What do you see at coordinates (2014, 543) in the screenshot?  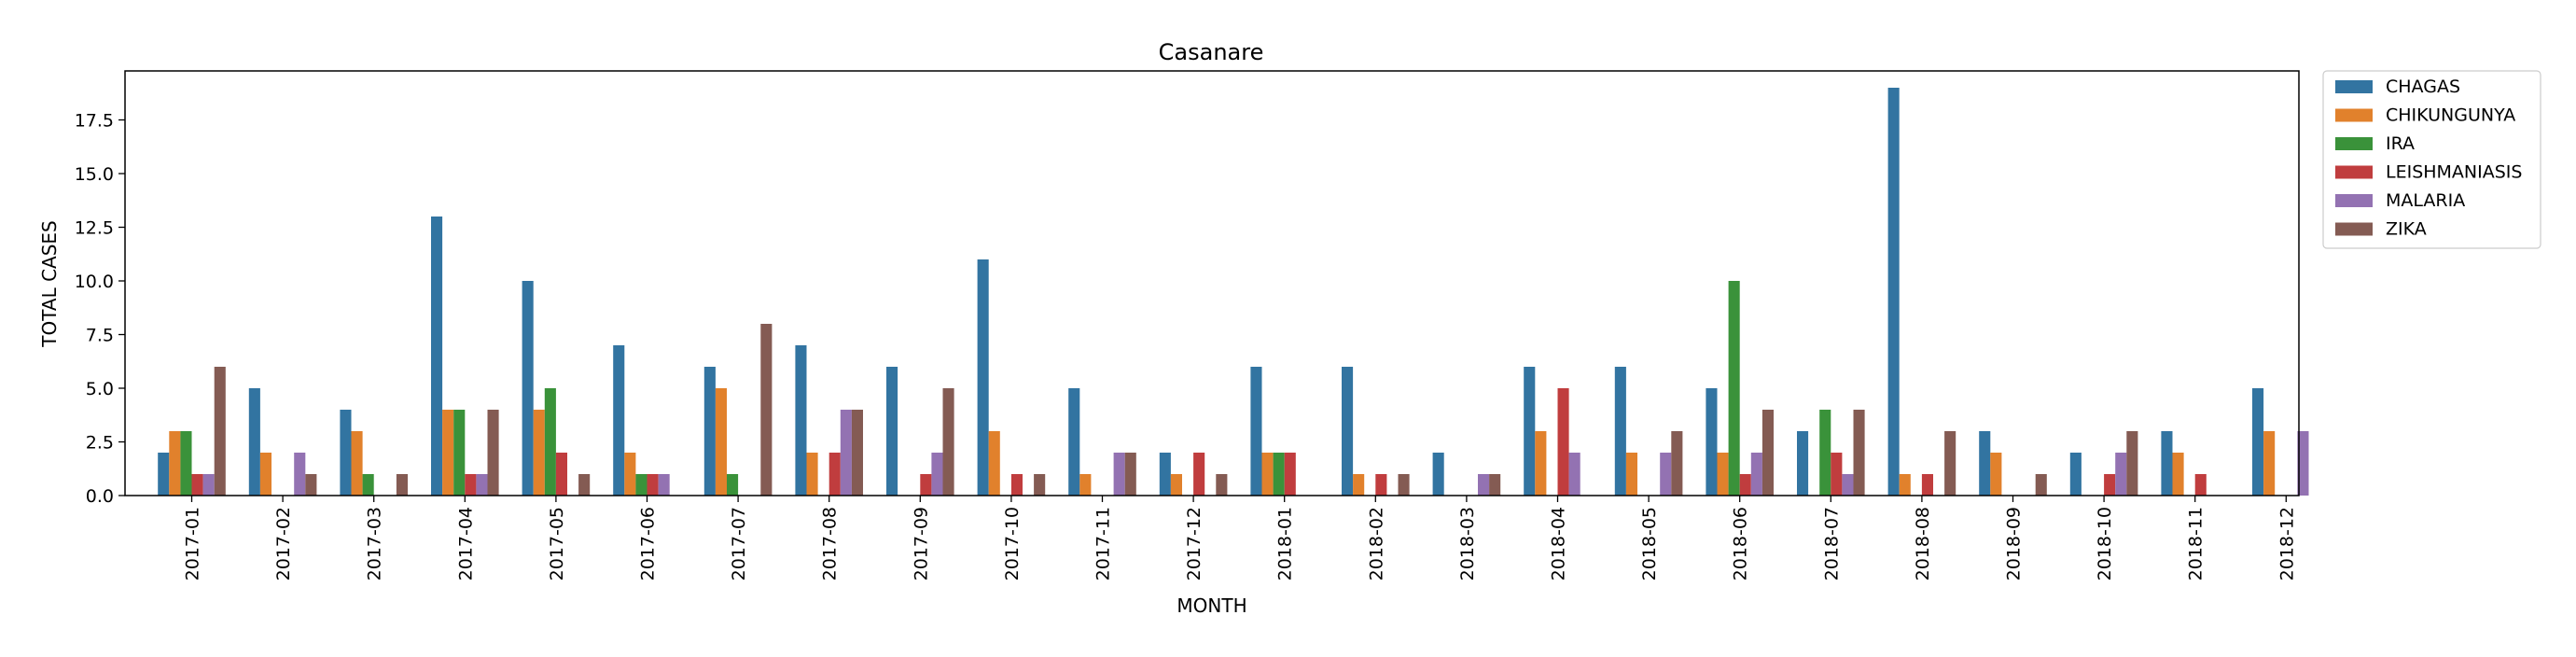 I see `x-tick-label: 2018-09` at bounding box center [2014, 543].